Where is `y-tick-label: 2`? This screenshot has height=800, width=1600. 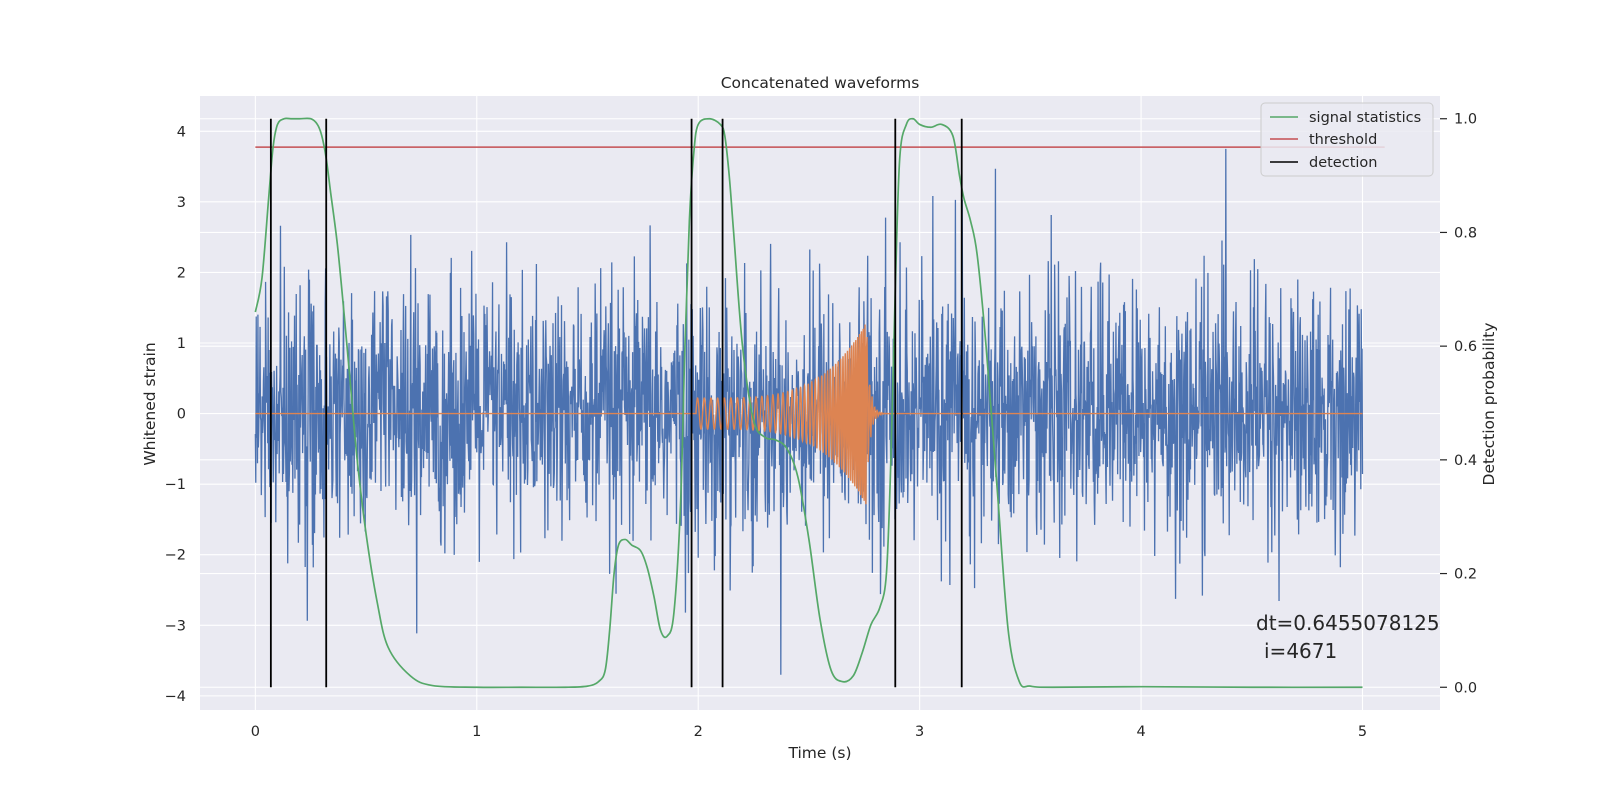 y-tick-label: 2 is located at coordinates (181, 273).